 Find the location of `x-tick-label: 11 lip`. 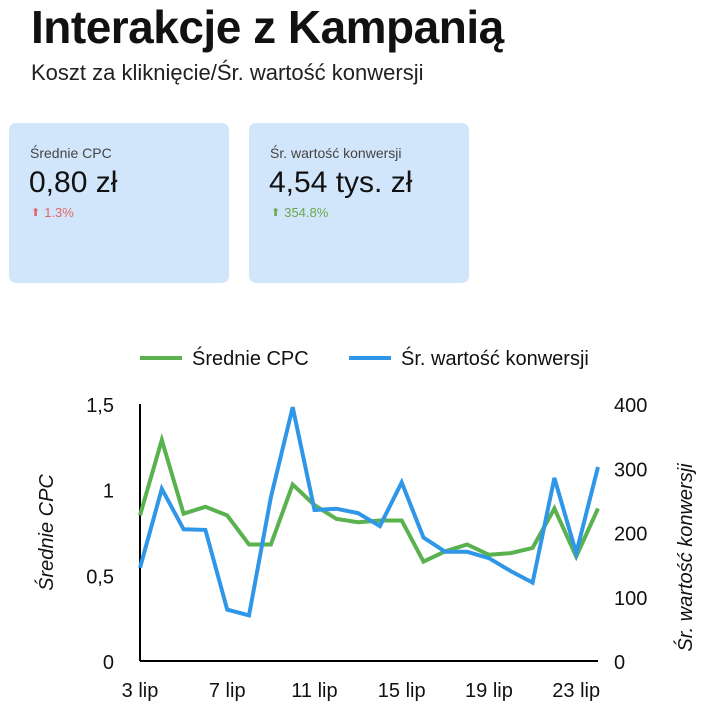

x-tick-label: 11 lip is located at coordinates (314, 691).